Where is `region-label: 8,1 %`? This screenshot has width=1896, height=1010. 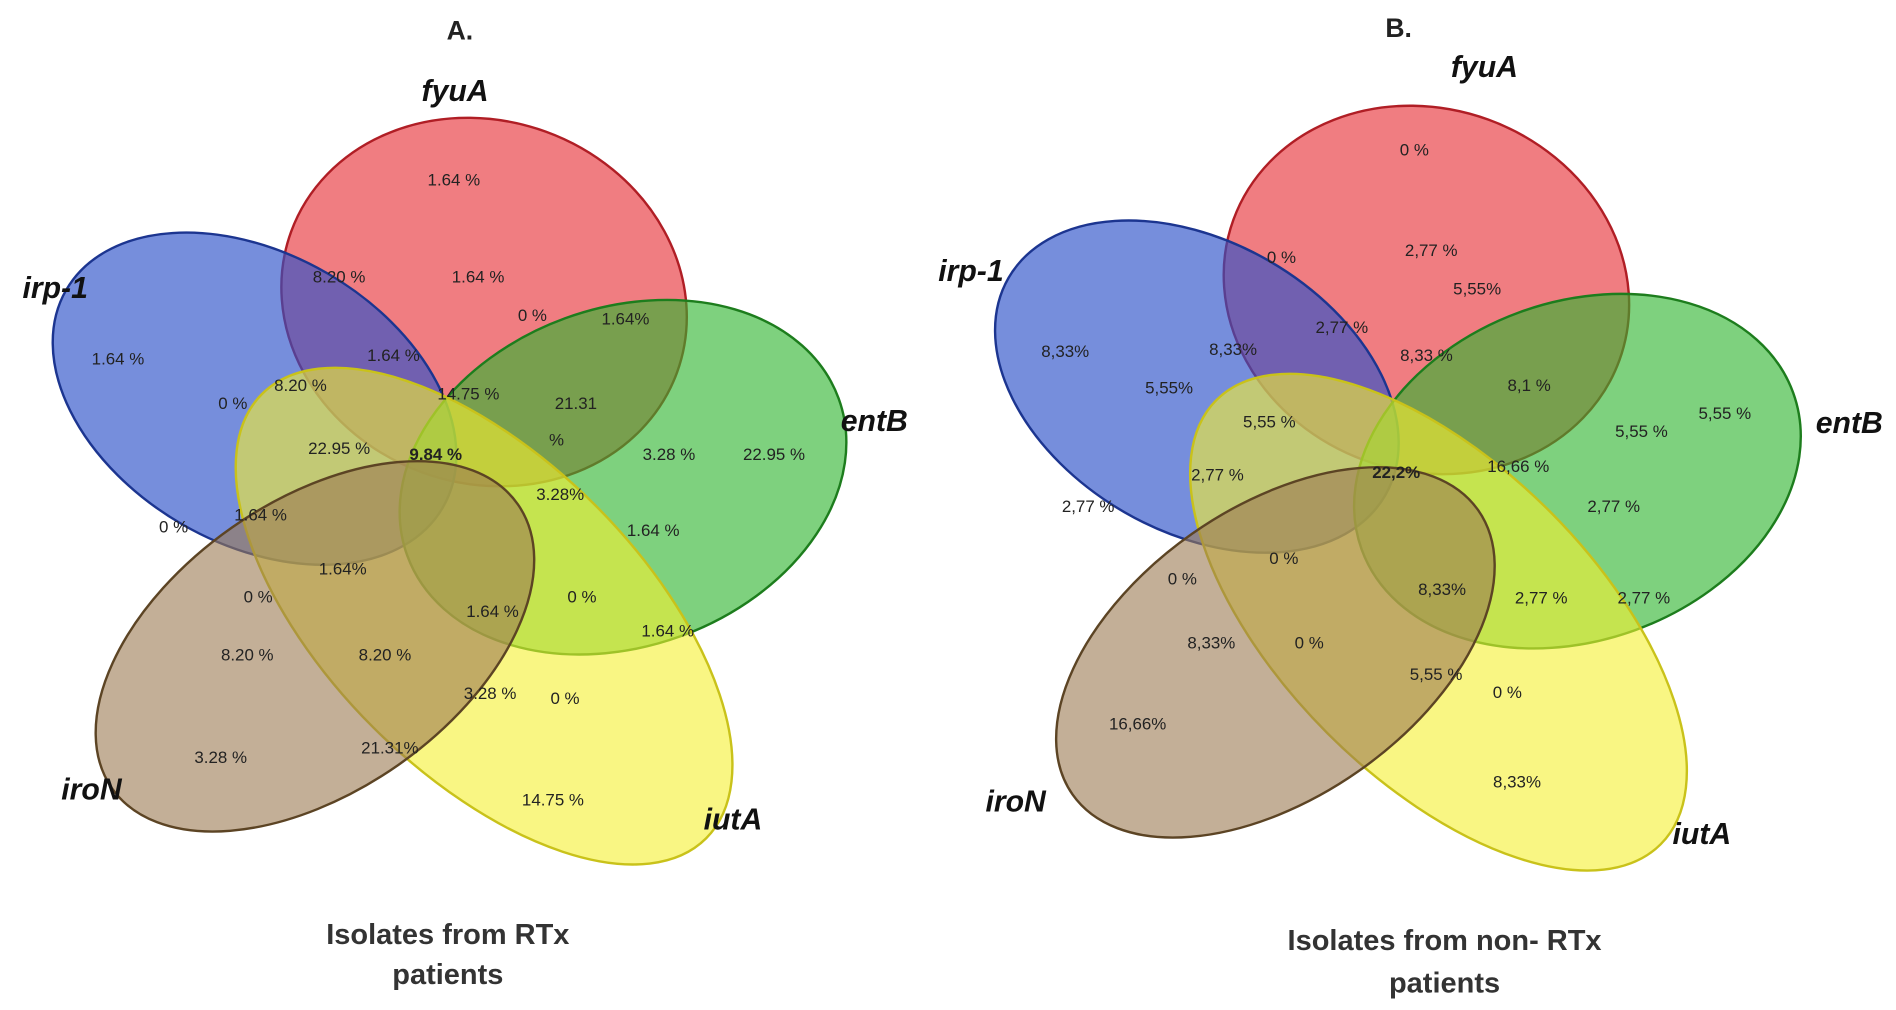
region-label: 8,1 % is located at coordinates (1528, 385).